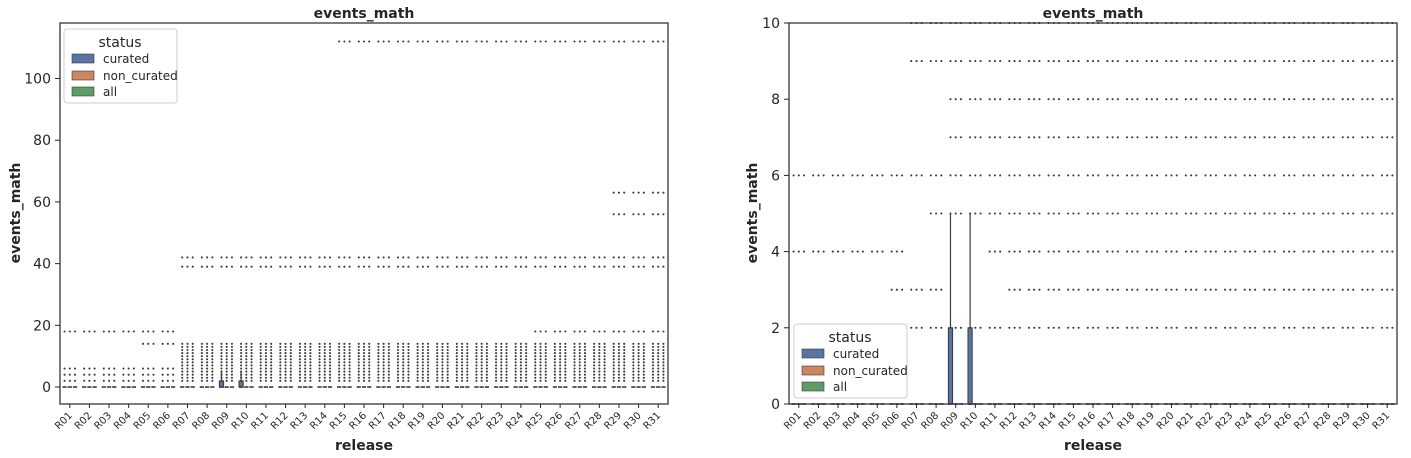 Image resolution: width=1411 pixels, height=458 pixels. I want to click on right-legend-swatch-non-curated, so click(813, 370).